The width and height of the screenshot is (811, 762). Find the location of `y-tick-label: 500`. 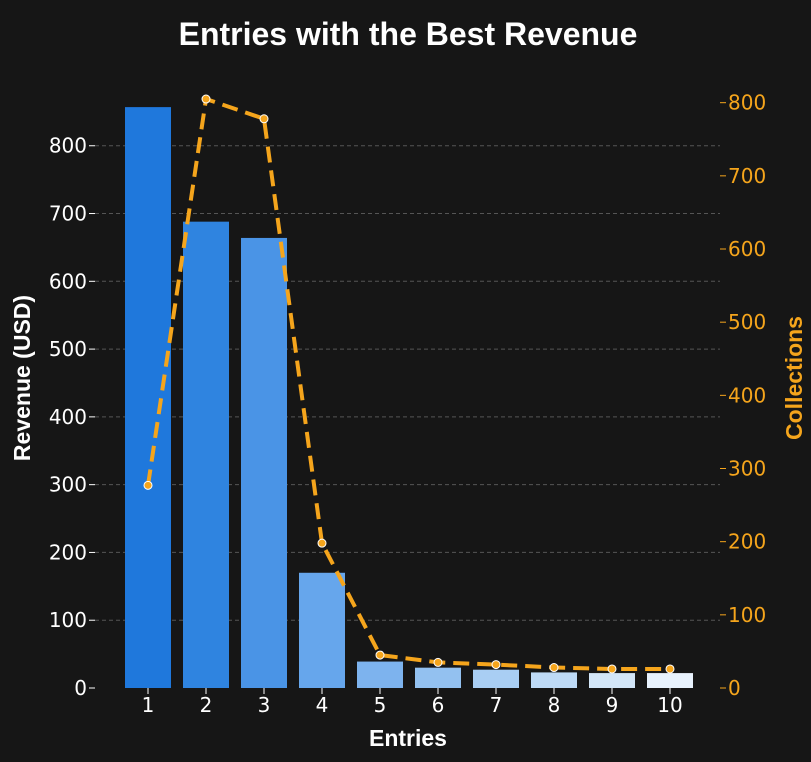

y-tick-label: 500 is located at coordinates (68, 349).